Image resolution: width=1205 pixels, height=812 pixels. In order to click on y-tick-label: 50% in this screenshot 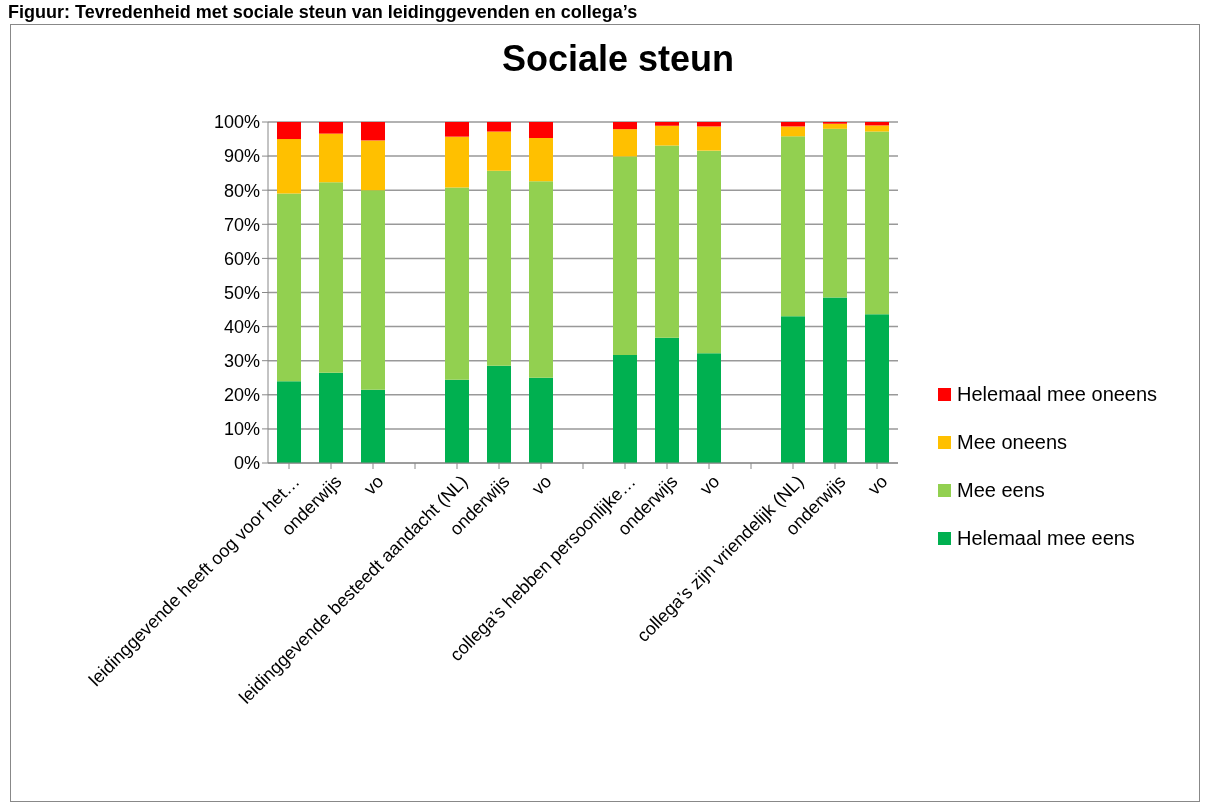, I will do `click(241, 292)`.